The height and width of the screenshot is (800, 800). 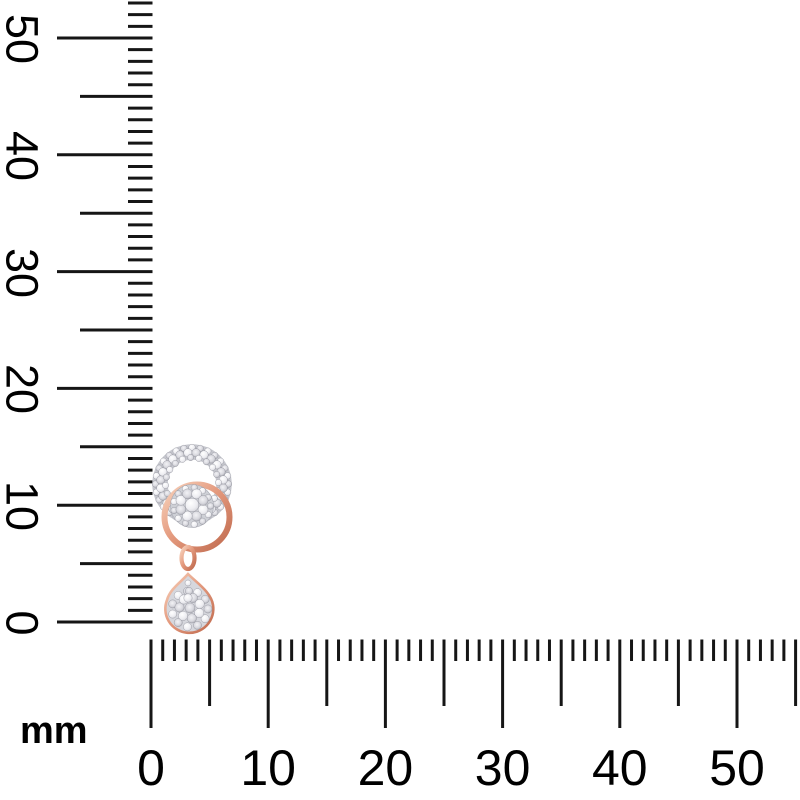 I want to click on earring-illustration, so click(x=192, y=539).